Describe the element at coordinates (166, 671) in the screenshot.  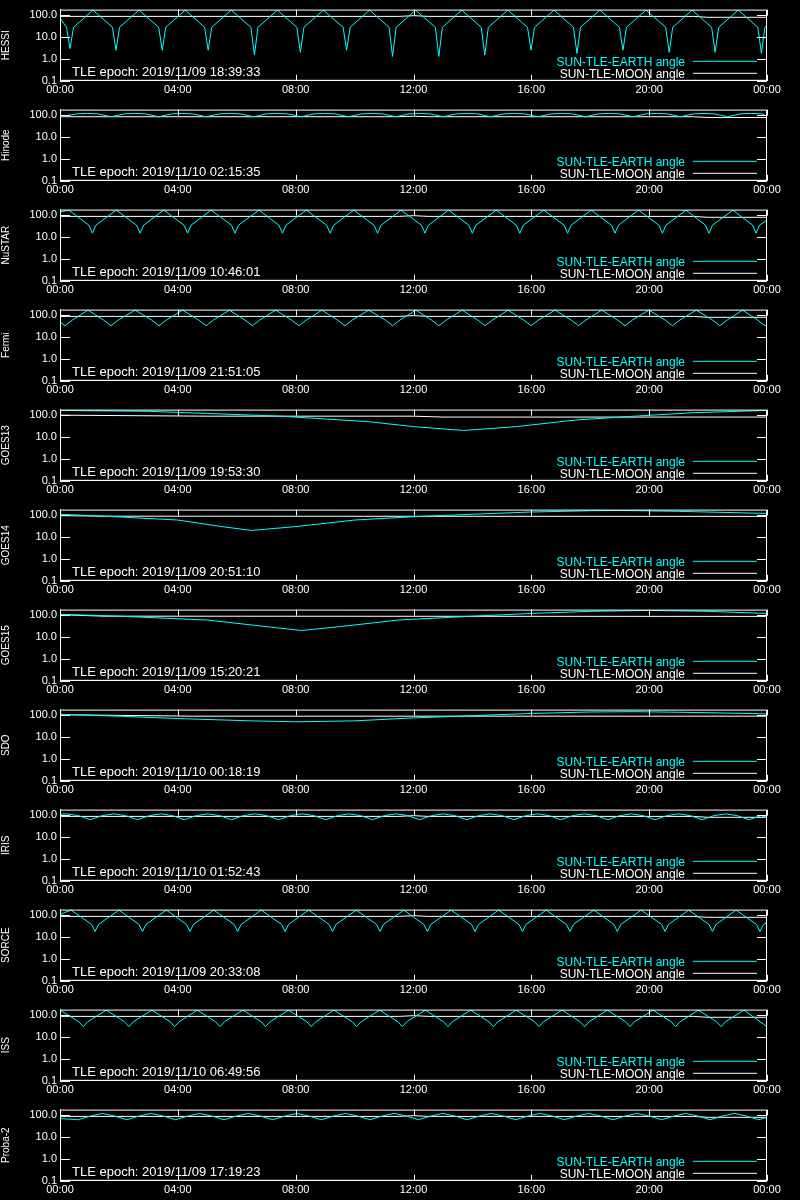
I see `annotation: TLE epoch: 2019/11/09 15:20:21` at that location.